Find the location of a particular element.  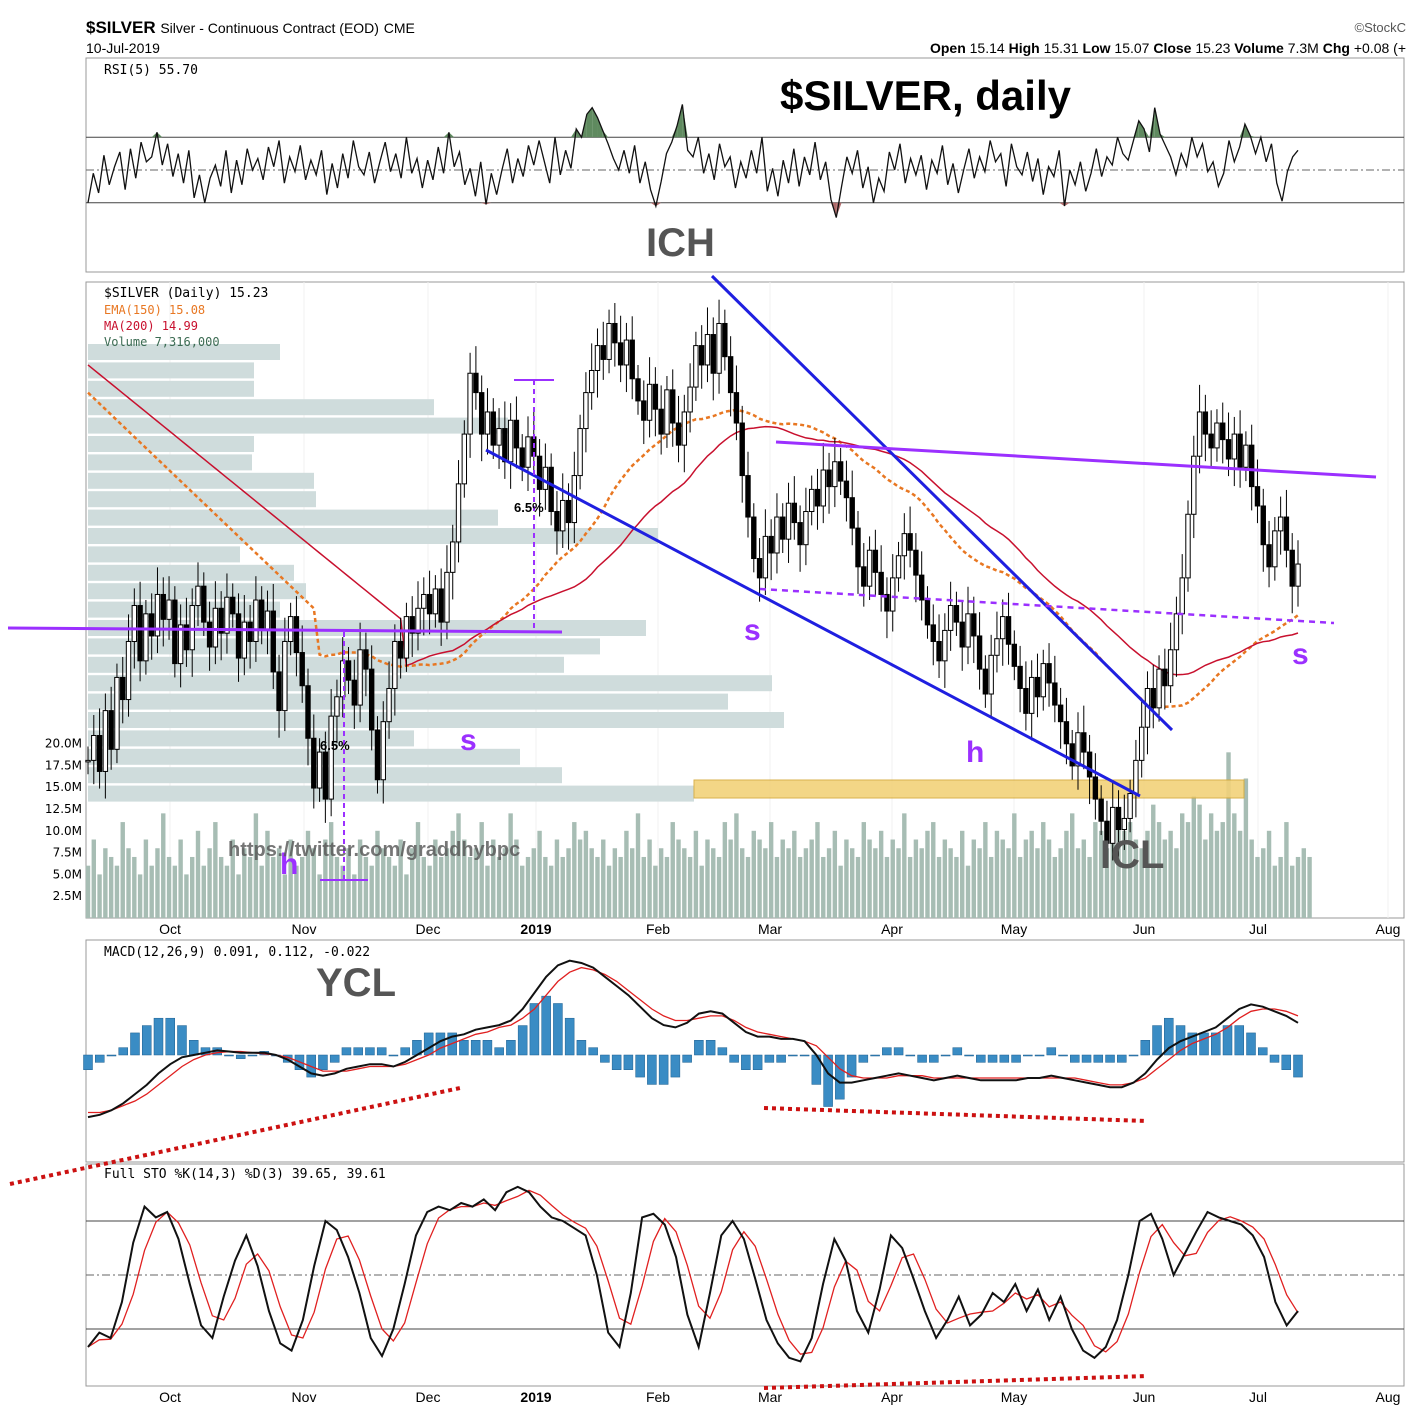

volume-value: 7.3M is located at coordinates (1303, 48).